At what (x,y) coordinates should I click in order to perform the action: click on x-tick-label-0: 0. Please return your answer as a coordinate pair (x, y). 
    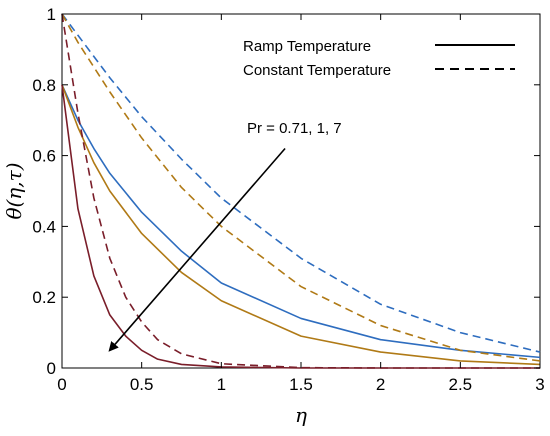
    Looking at the image, I should click on (61, 384).